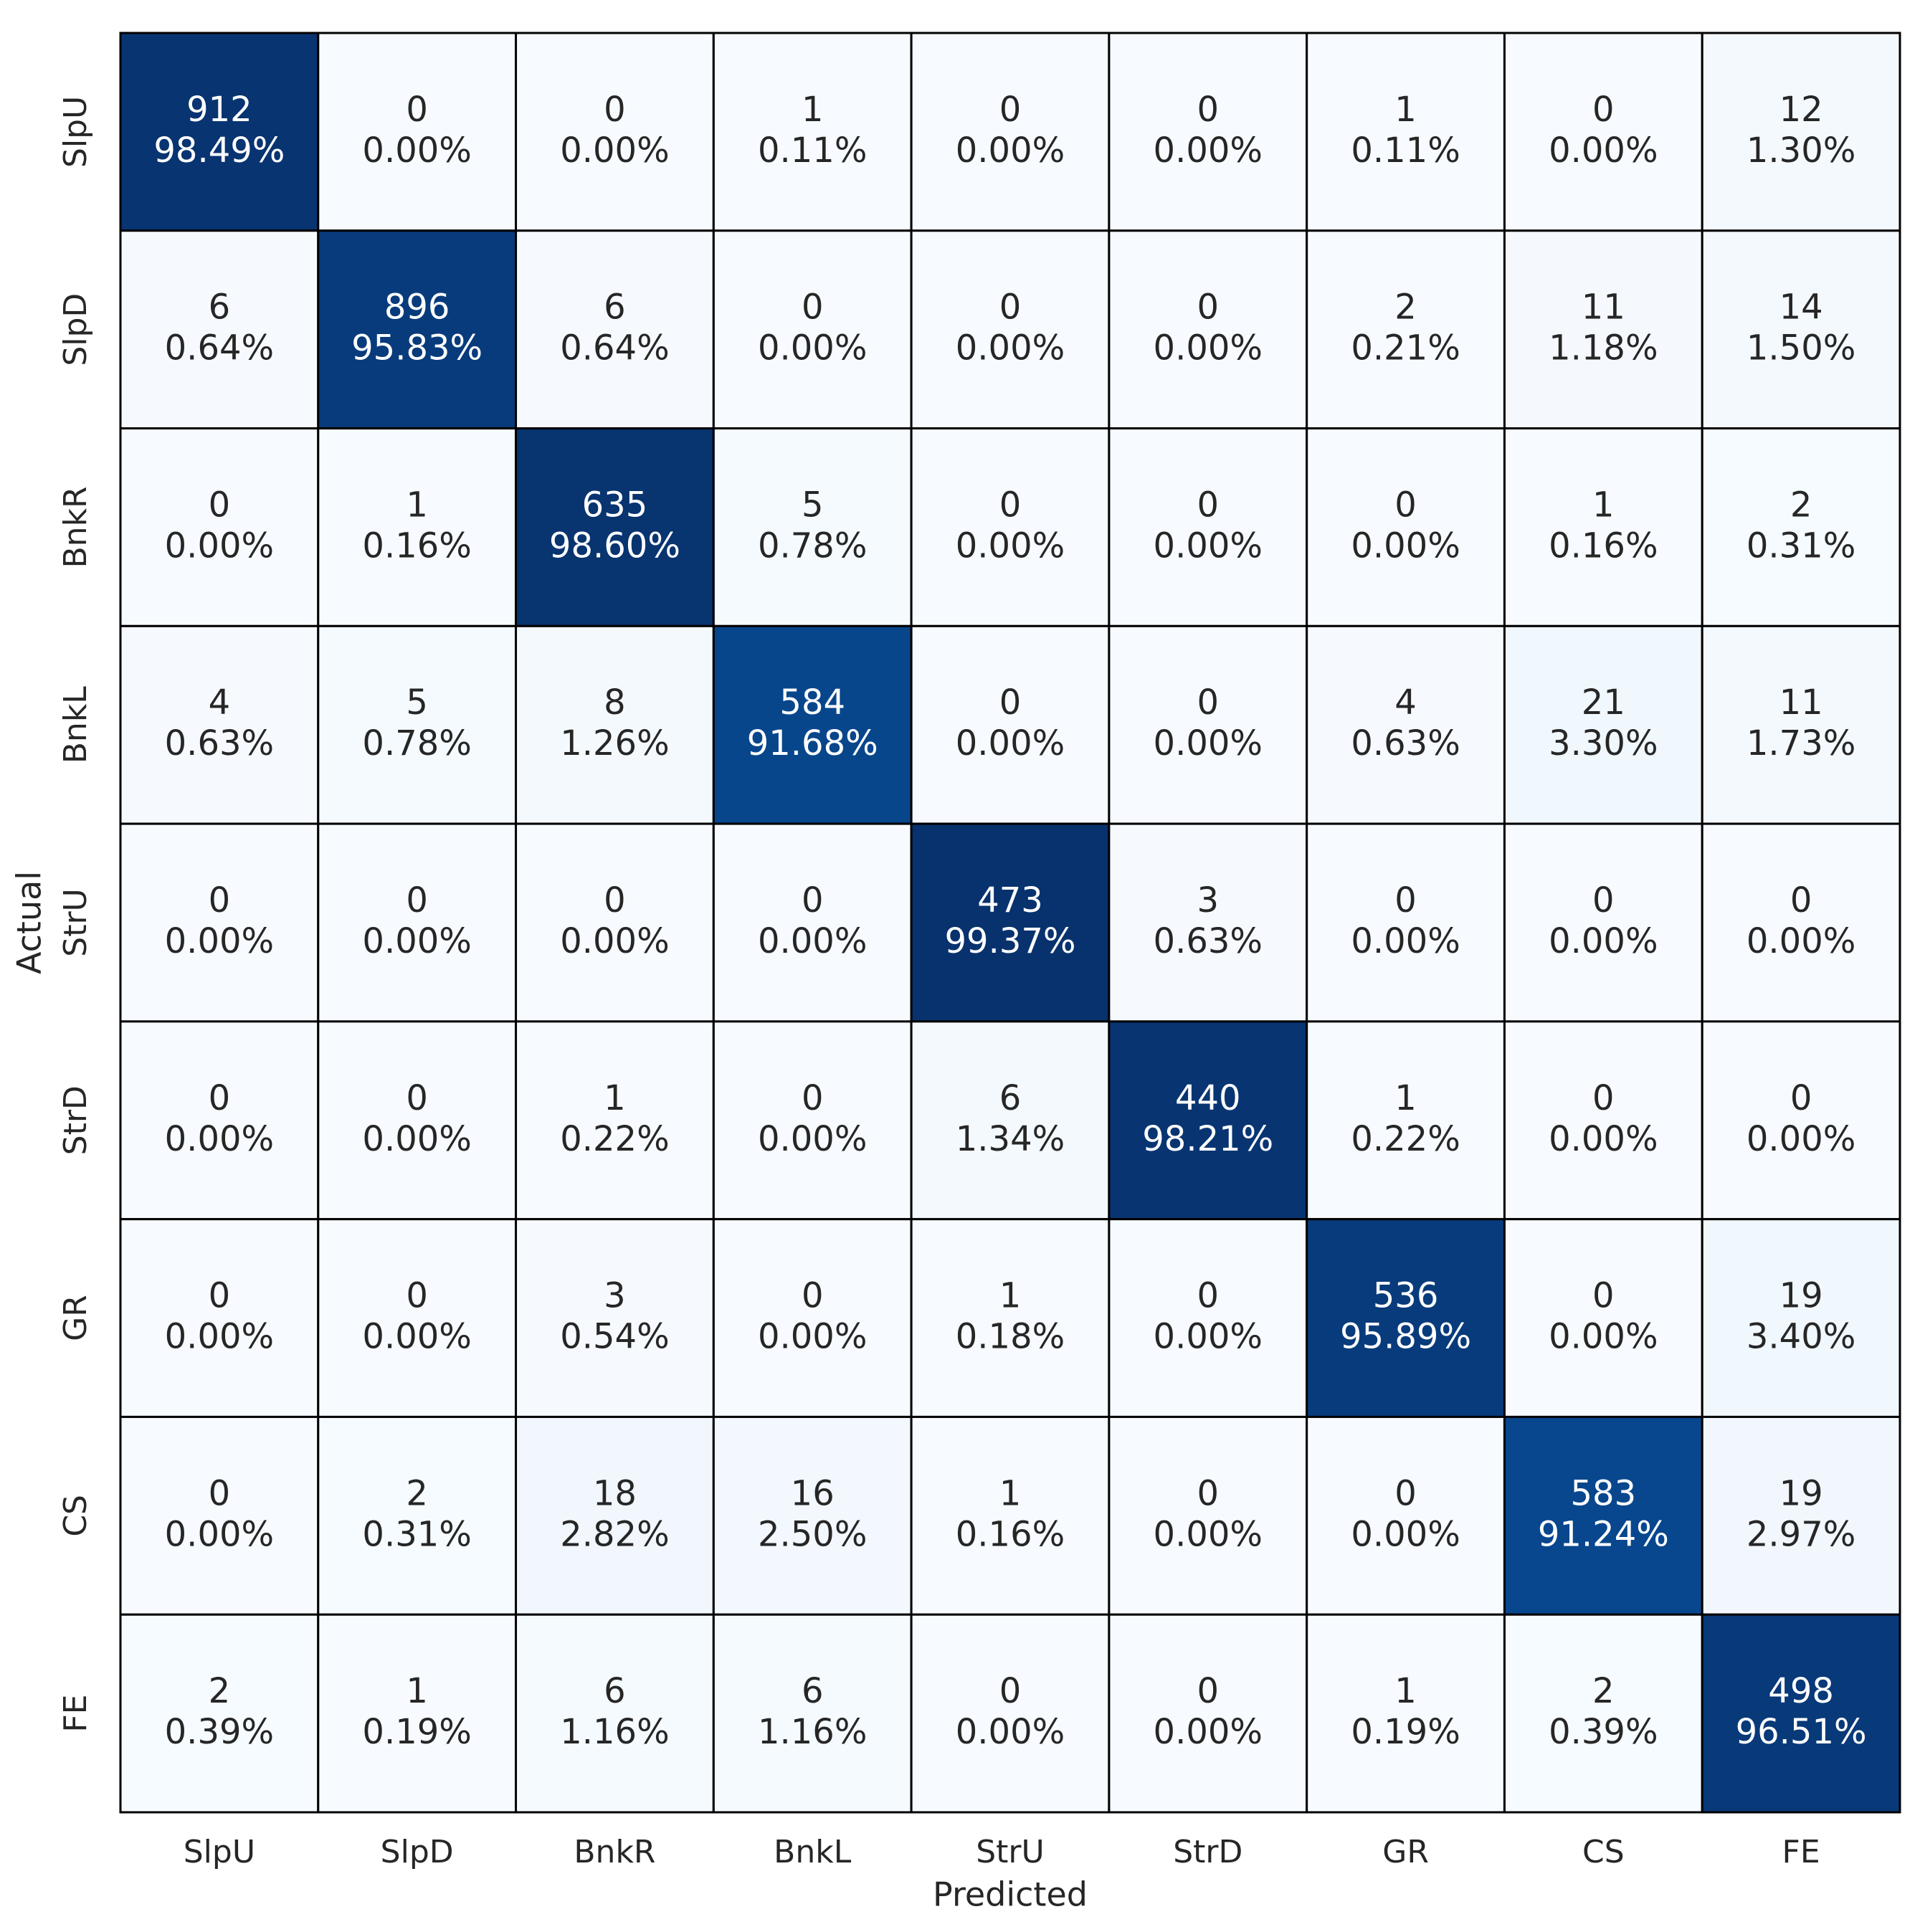 This screenshot has height=1932, width=1920. I want to click on cell-percent: 3.40%, so click(1800, 1337).